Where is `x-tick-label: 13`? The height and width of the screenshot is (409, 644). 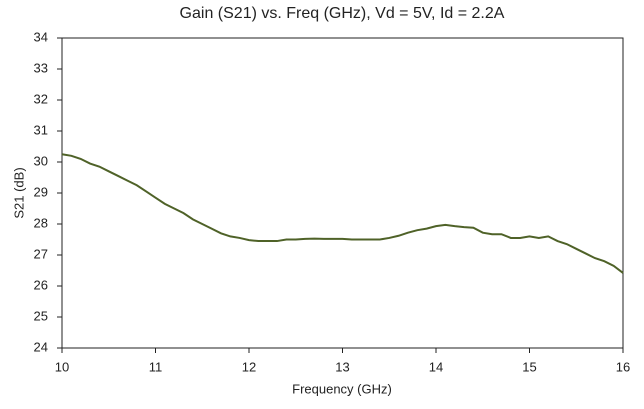 x-tick-label: 13 is located at coordinates (342, 366).